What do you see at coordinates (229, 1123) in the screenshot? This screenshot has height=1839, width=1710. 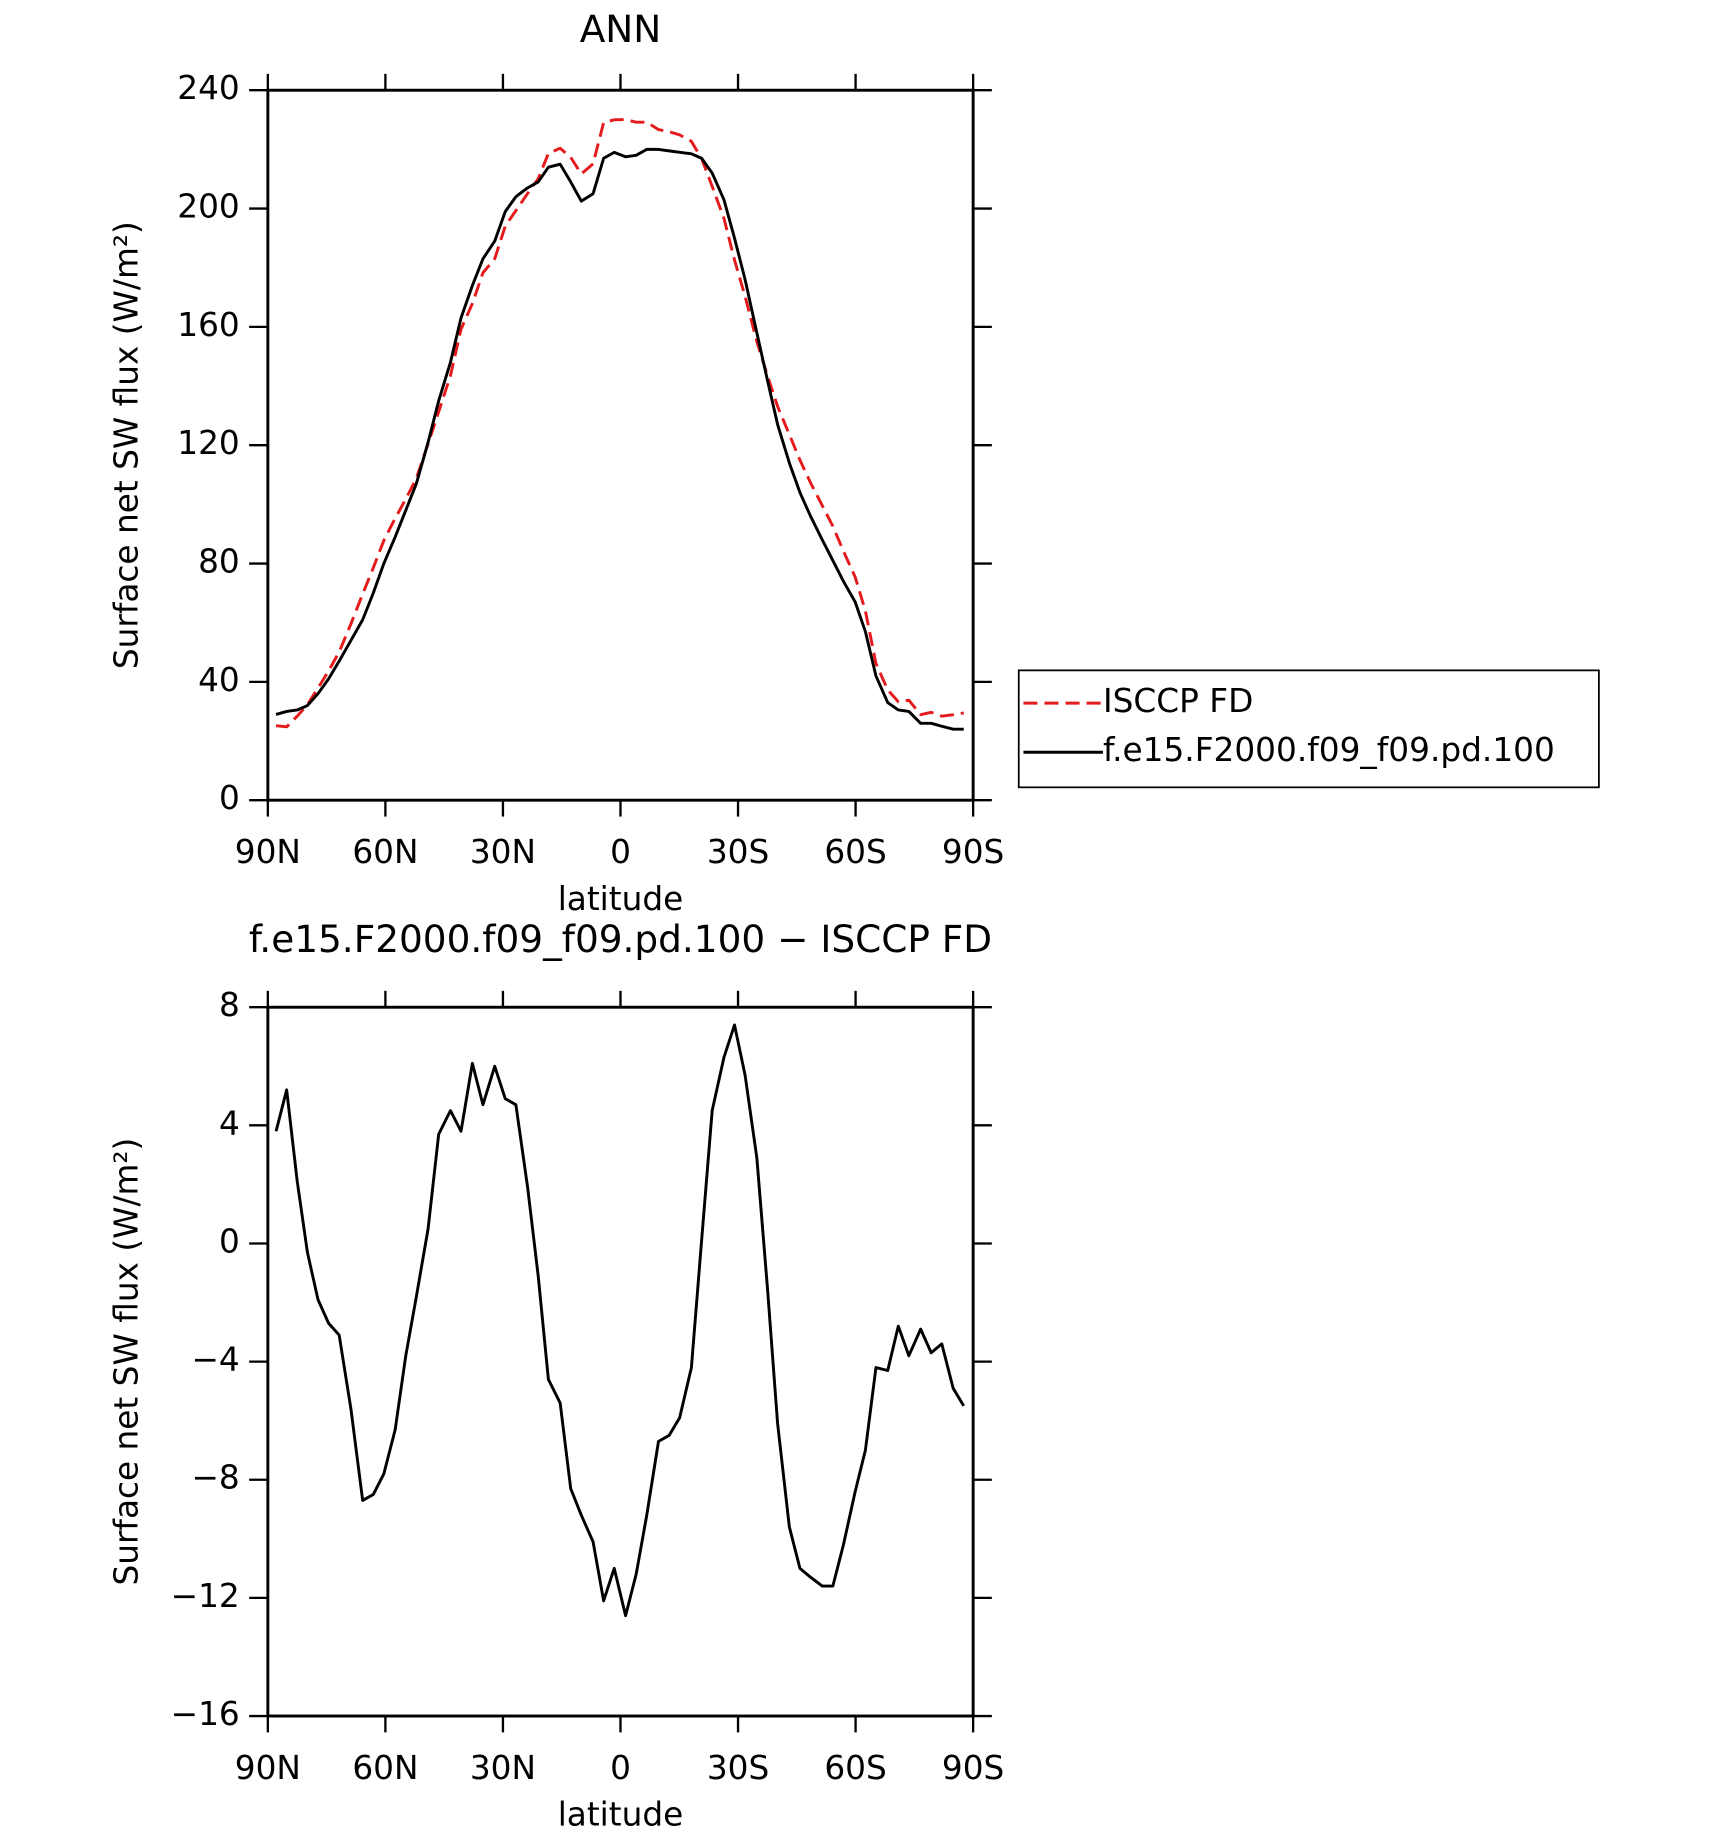 I see `y-tick-label: 4` at bounding box center [229, 1123].